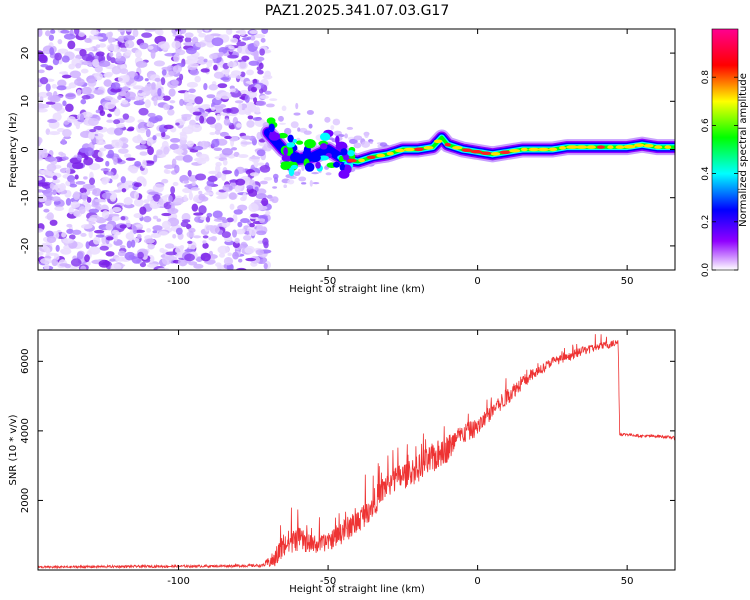  Describe the element at coordinates (706, 77) in the screenshot. I see `colorbar-tick-label: 0.8` at that location.